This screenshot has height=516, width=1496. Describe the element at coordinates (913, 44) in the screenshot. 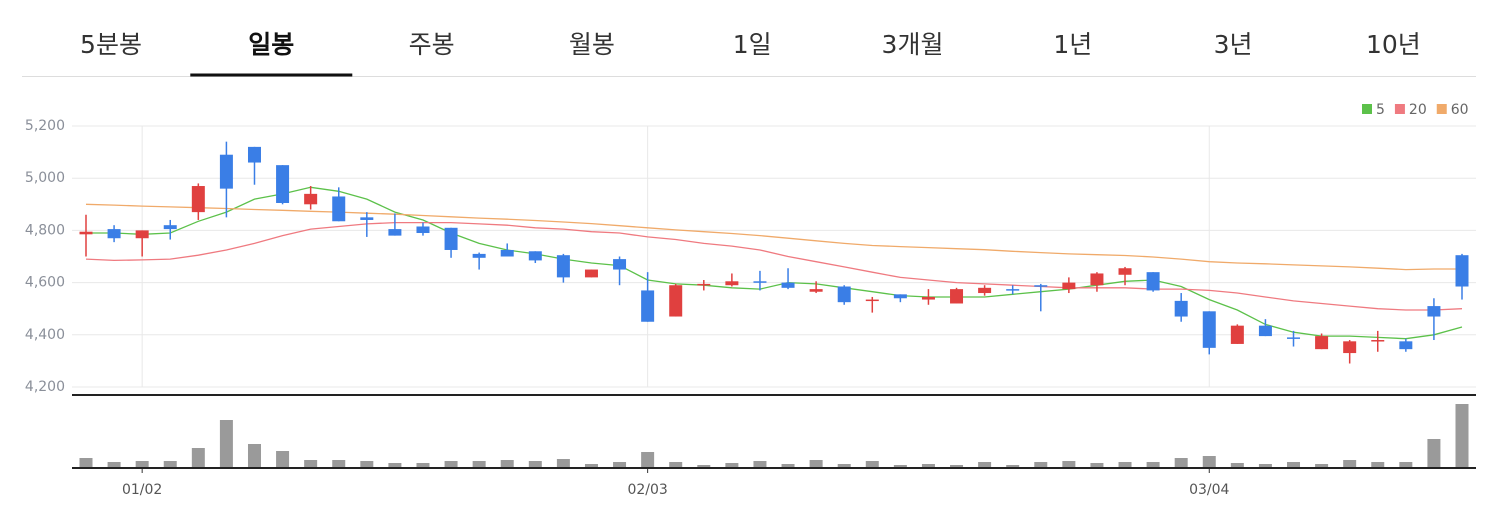

I see `tab: 3개월` at that location.